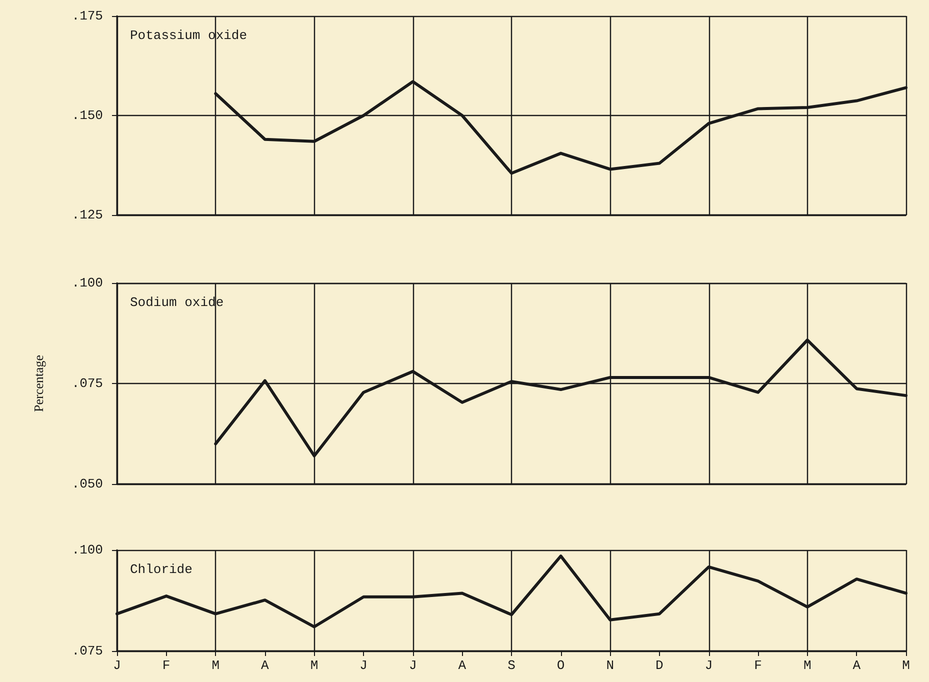 The height and width of the screenshot is (682, 929). Describe the element at coordinates (87, 16) in the screenshot. I see `y-tick-label: .175` at that location.